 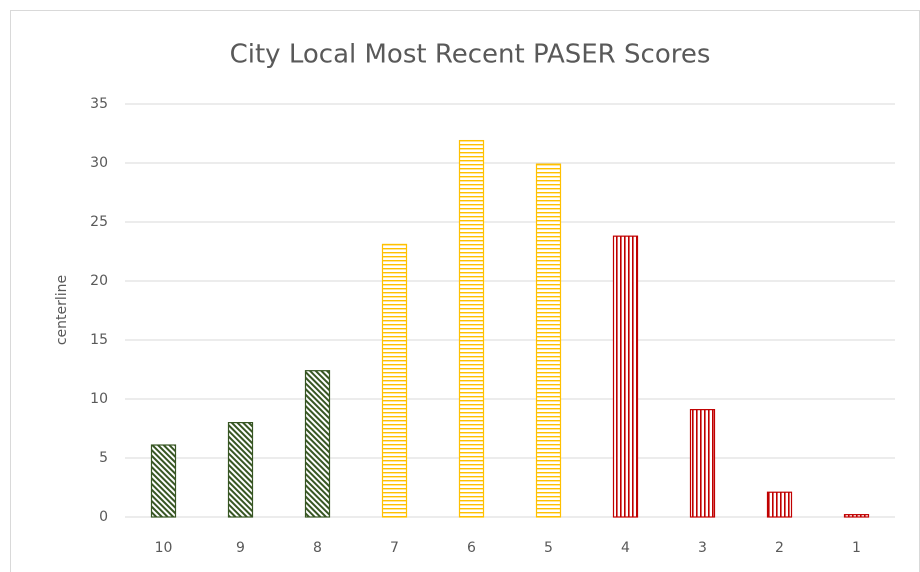 What do you see at coordinates (317, 548) in the screenshot?
I see `x-tick-label: 8` at bounding box center [317, 548].